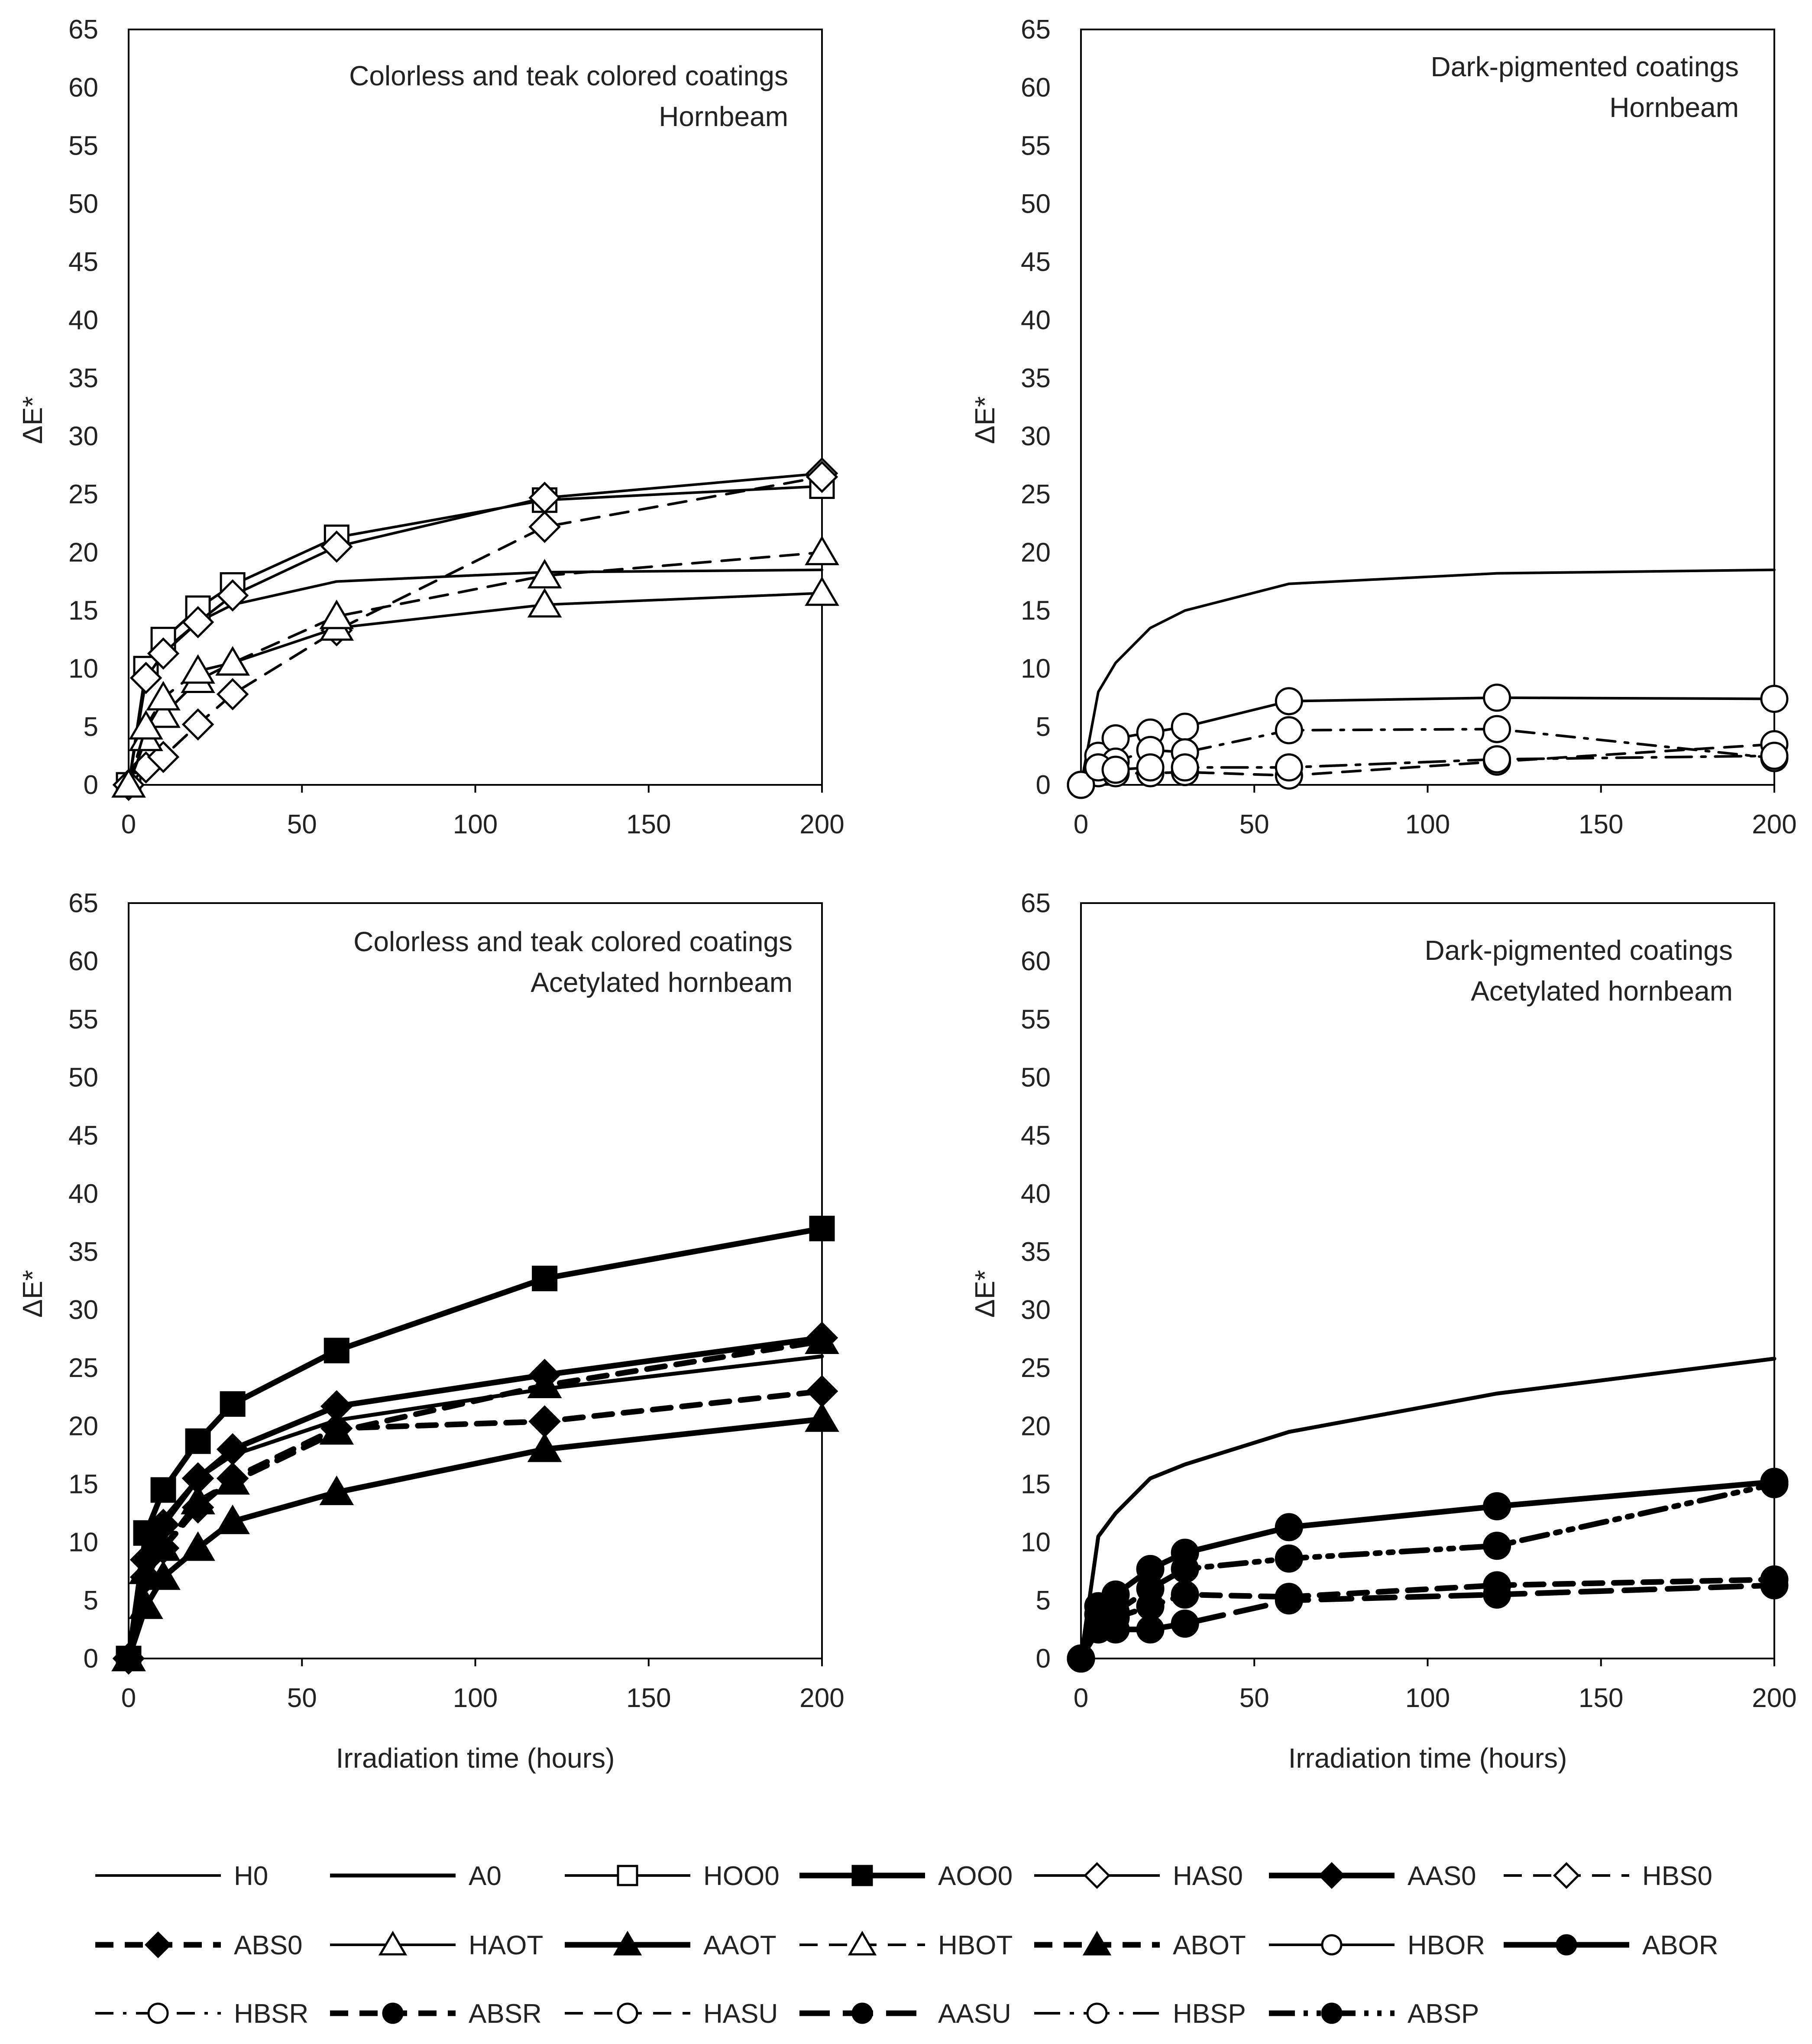  What do you see at coordinates (1427, 1698) in the screenshot?
I see `x-tick-label: 100` at bounding box center [1427, 1698].